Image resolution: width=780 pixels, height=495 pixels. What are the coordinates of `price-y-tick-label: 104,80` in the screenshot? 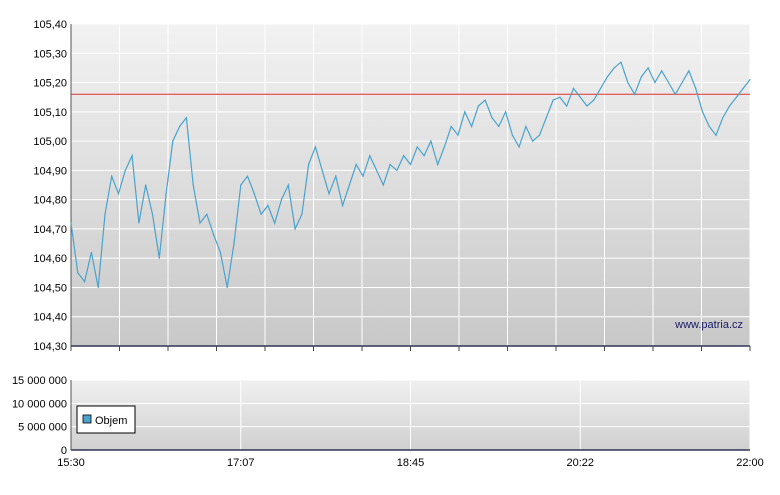 It's located at (50, 201).